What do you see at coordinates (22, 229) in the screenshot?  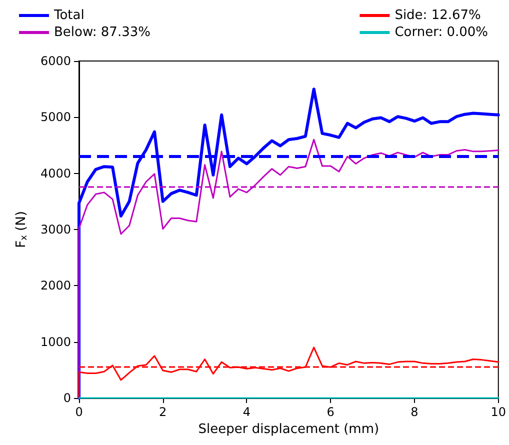 I see `y-axis-title: Fx (N)` at bounding box center [22, 229].